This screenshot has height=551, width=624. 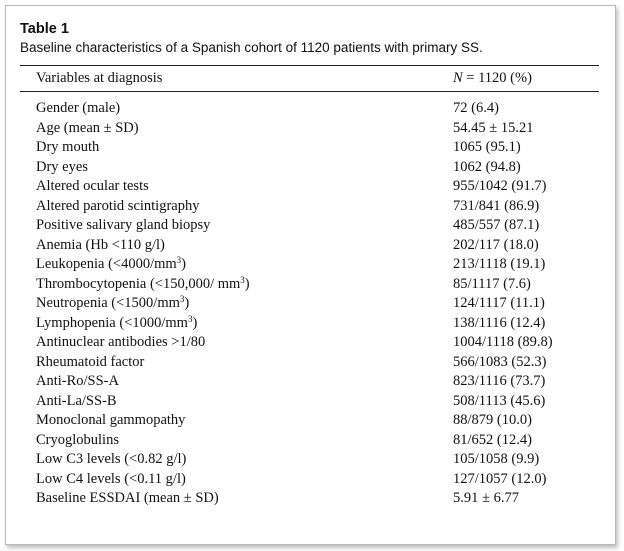 I want to click on row-value: 88/879 (10.0), so click(x=492, y=420).